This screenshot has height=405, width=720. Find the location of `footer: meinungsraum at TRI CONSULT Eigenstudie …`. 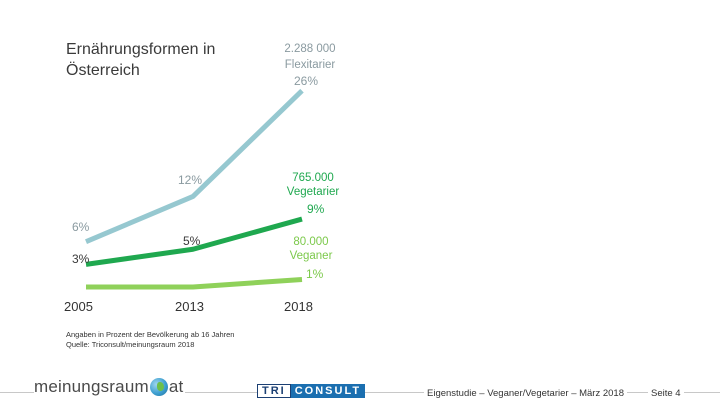

footer: meinungsraum at TRI CONSULT Eigenstudie … is located at coordinates (360, 388).